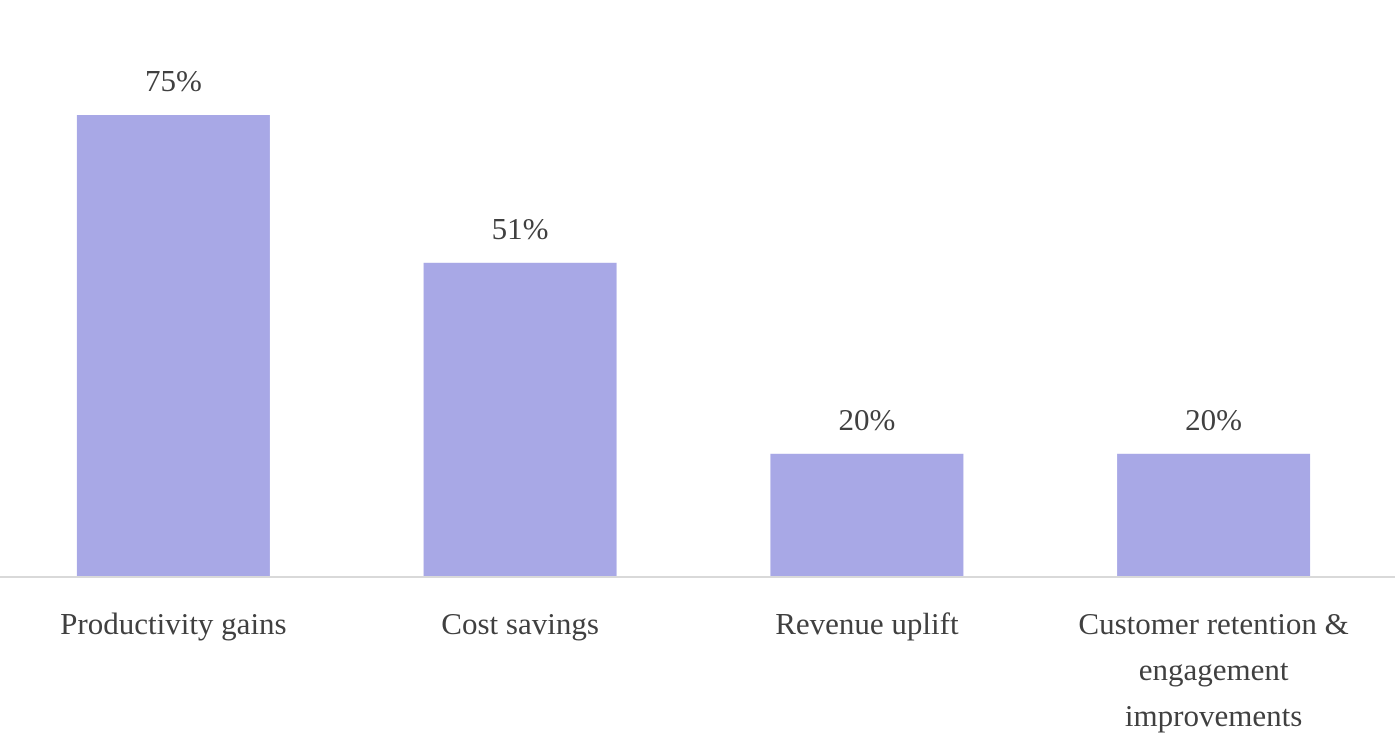 This screenshot has width=1395, height=750. Describe the element at coordinates (1213, 419) in the screenshot. I see `value-label-4: 20%` at that location.